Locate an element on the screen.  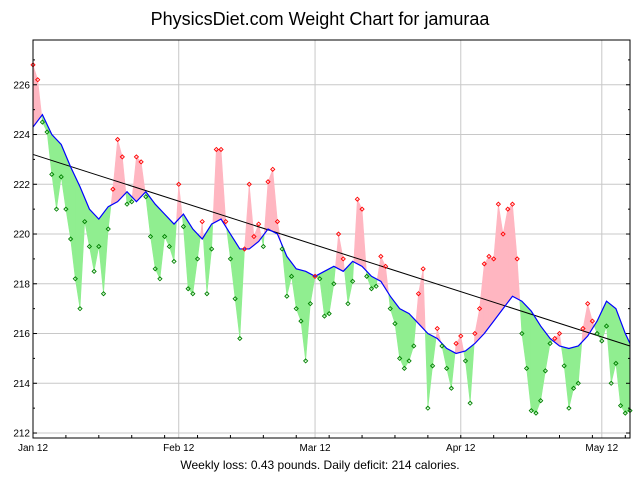
chart-title: PhysicsDiet.com Weight Chart for jamuraa is located at coordinates (320, 19).